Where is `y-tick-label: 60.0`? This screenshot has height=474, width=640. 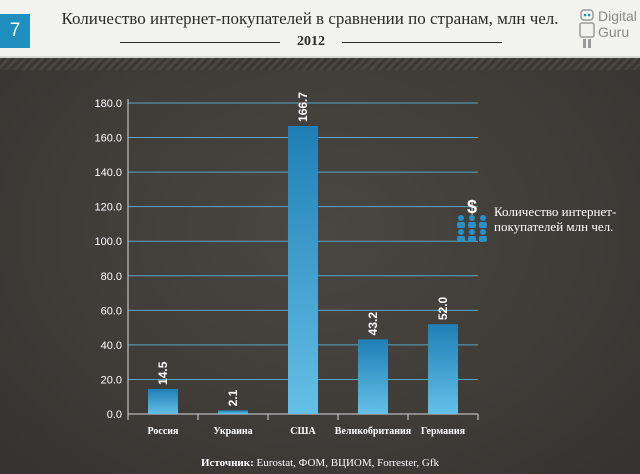
y-tick-label: 60.0 is located at coordinates (111, 311).